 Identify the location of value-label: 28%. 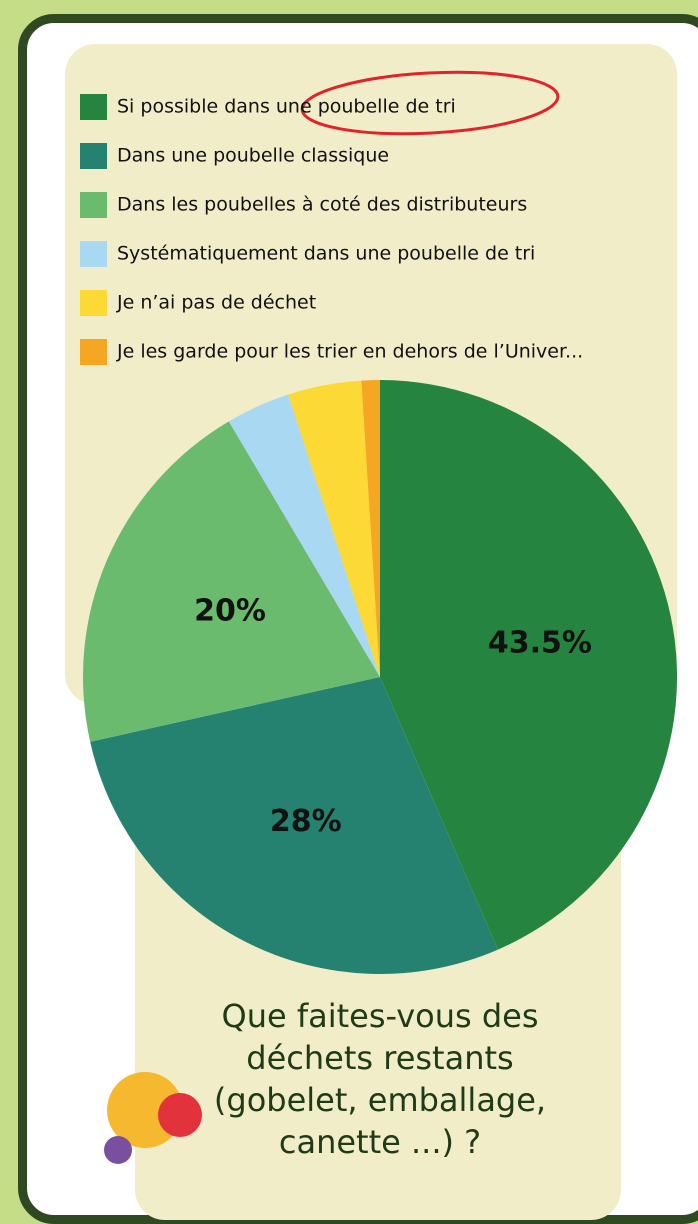
(306, 821).